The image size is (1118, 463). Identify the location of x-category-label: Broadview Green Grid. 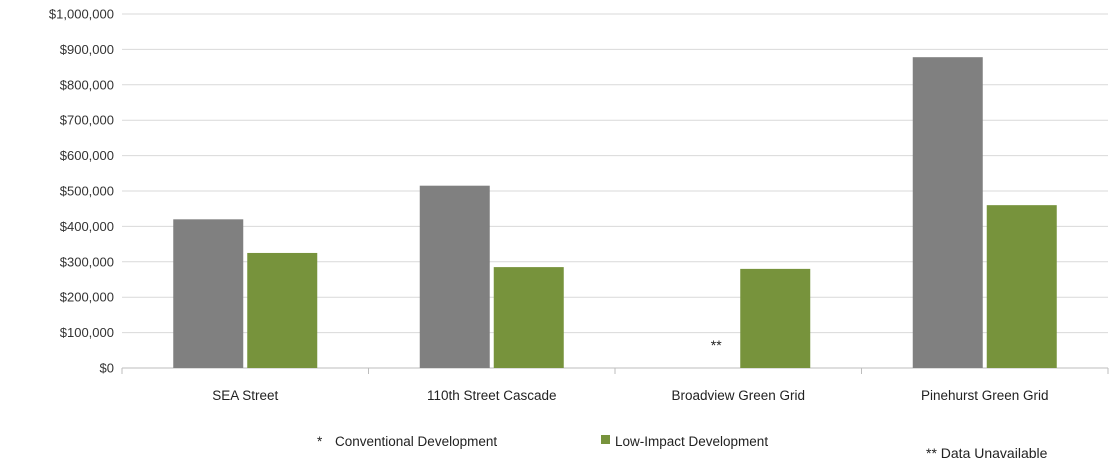
(738, 395).